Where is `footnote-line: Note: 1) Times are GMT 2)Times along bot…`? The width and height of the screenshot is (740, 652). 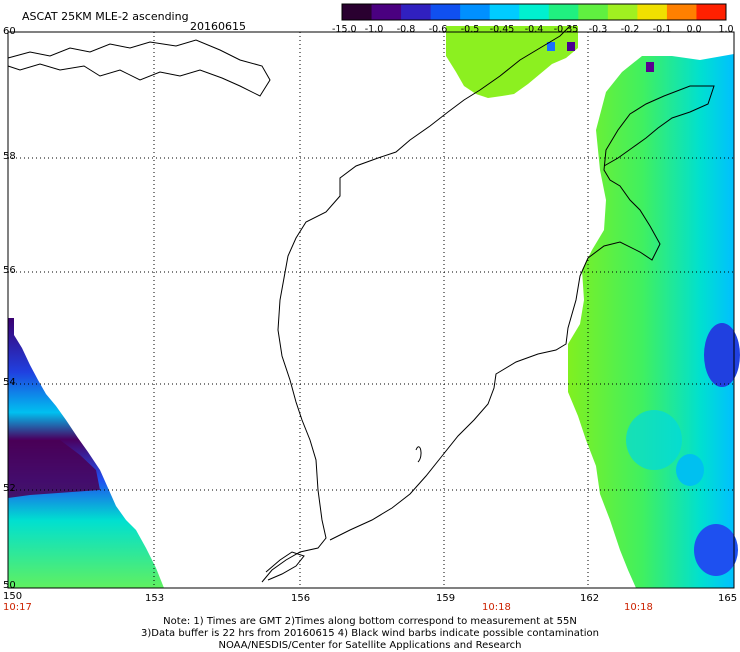 footnote-line: Note: 1) Times are GMT 2)Times along bot… is located at coordinates (370, 621).